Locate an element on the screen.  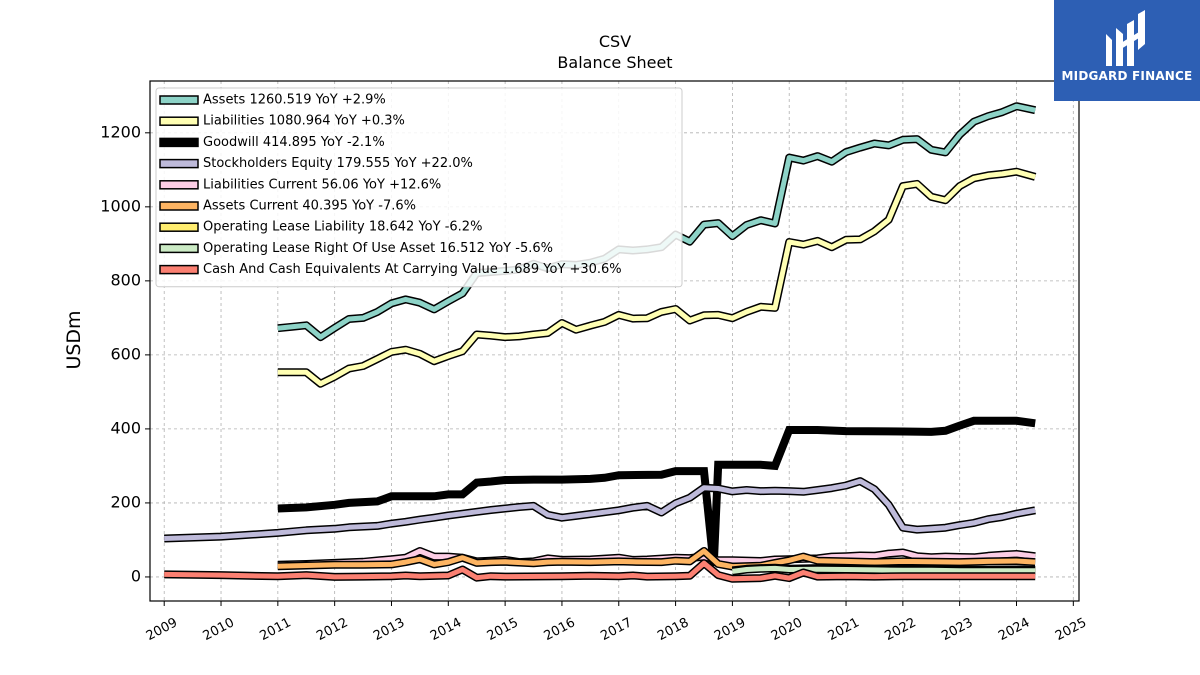
x-tick-label: 2021 is located at coordinates (844, 629).